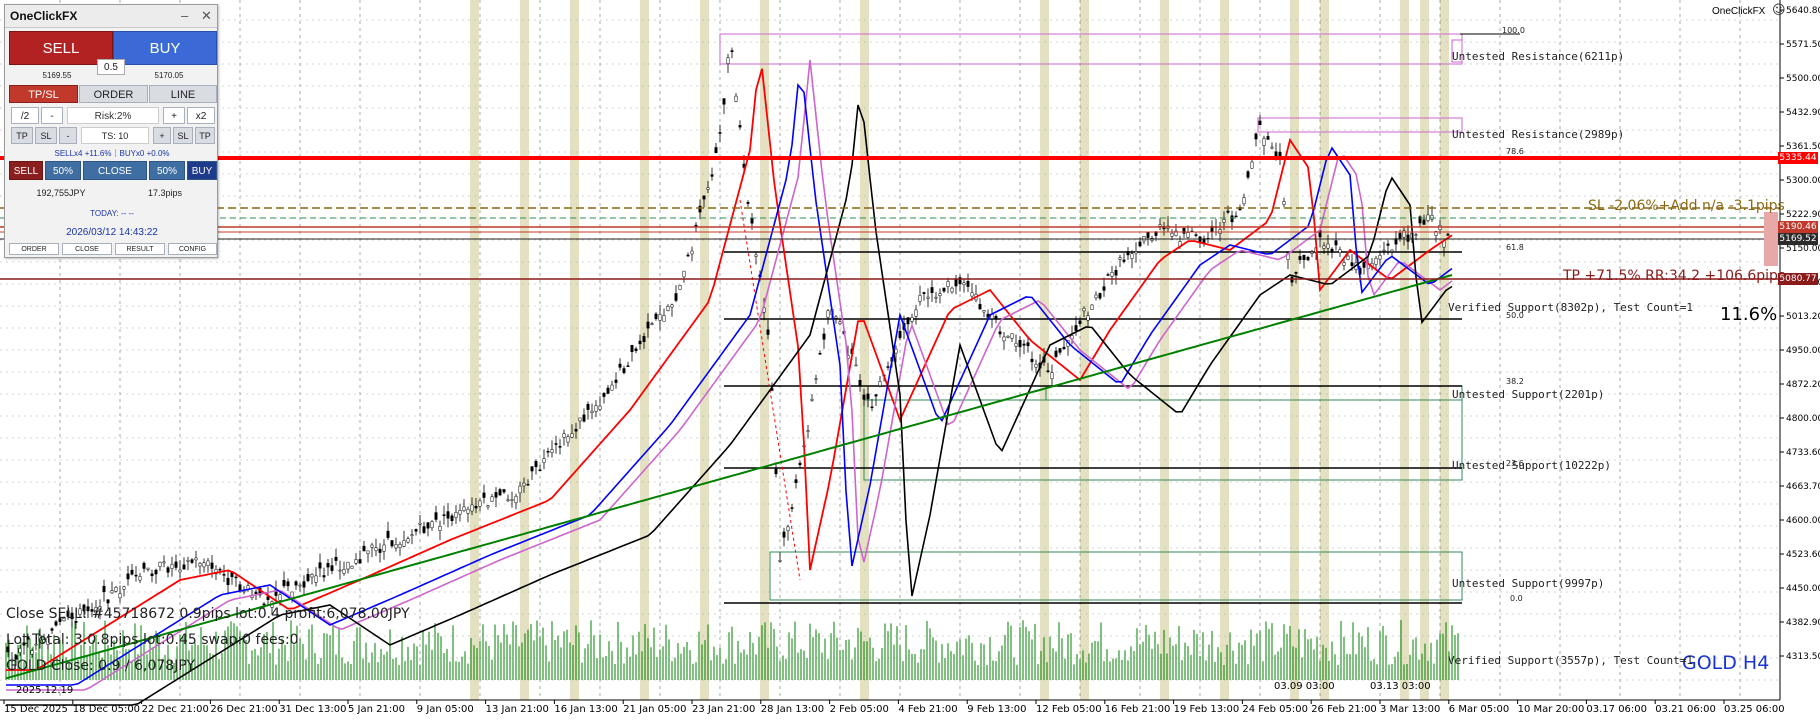 The width and height of the screenshot is (1820, 720). Describe the element at coordinates (34, 249) in the screenshot. I see `footer-order-button: ORDER` at that location.